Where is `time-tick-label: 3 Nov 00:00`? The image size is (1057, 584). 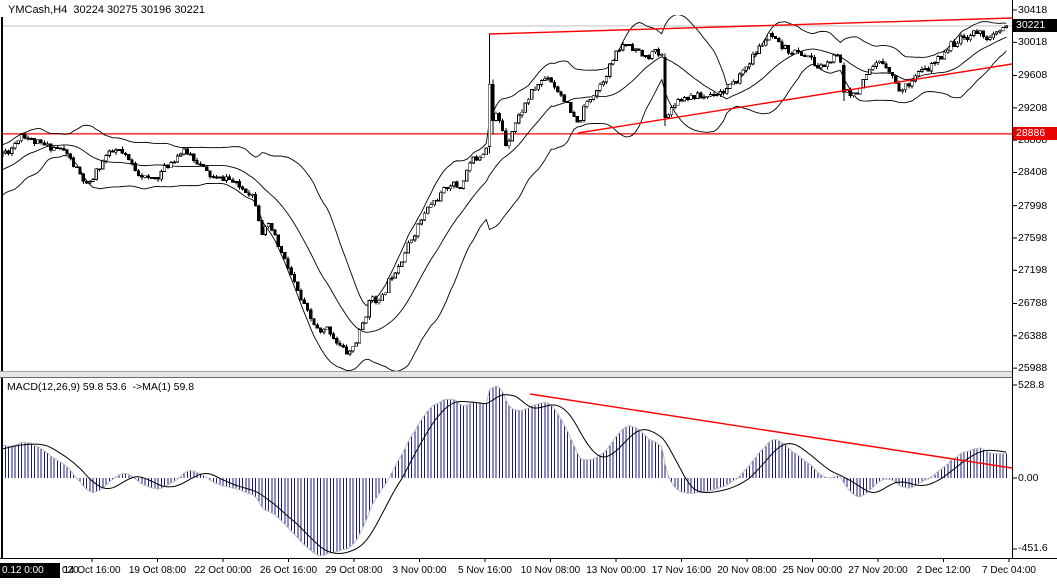 time-tick-label: 3 Nov 00:00 is located at coordinates (419, 570).